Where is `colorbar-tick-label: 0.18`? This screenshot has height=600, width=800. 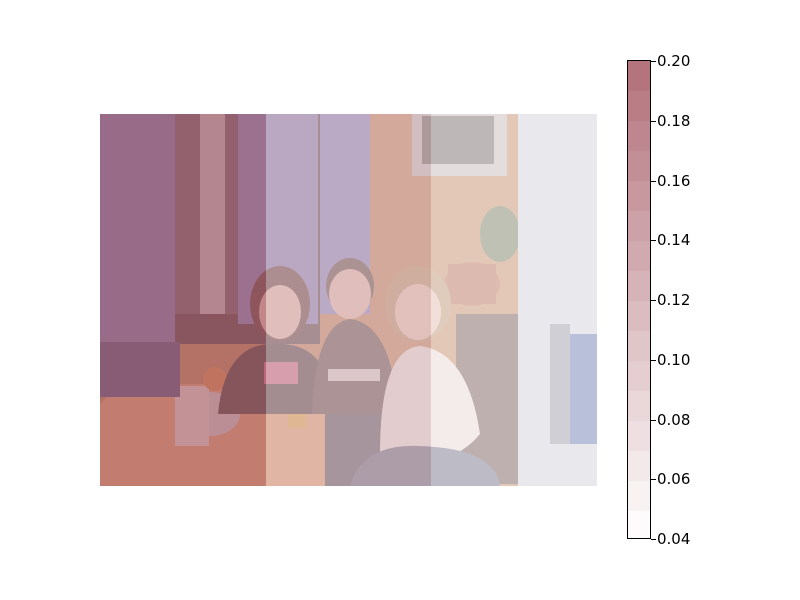 colorbar-tick-label: 0.18 is located at coordinates (674, 121).